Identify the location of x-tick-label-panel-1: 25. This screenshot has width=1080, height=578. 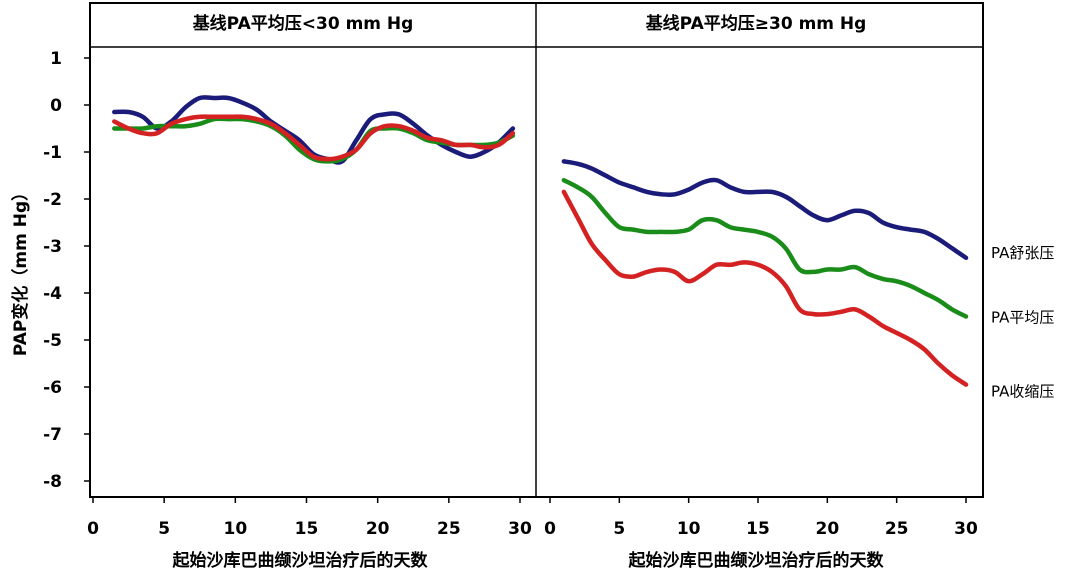
(449, 529).